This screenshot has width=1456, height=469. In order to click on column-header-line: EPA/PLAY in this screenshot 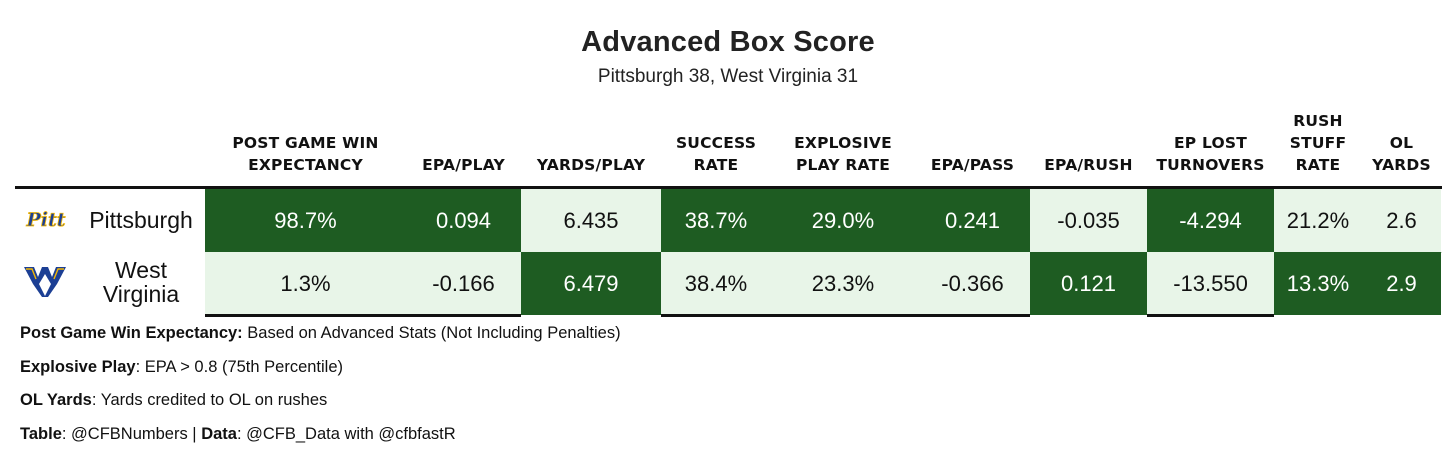, I will do `click(463, 165)`.